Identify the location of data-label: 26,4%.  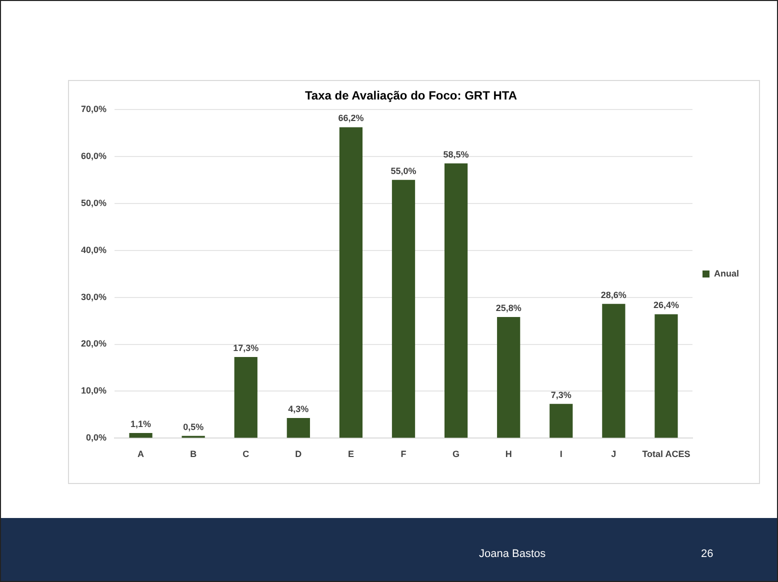
(666, 305).